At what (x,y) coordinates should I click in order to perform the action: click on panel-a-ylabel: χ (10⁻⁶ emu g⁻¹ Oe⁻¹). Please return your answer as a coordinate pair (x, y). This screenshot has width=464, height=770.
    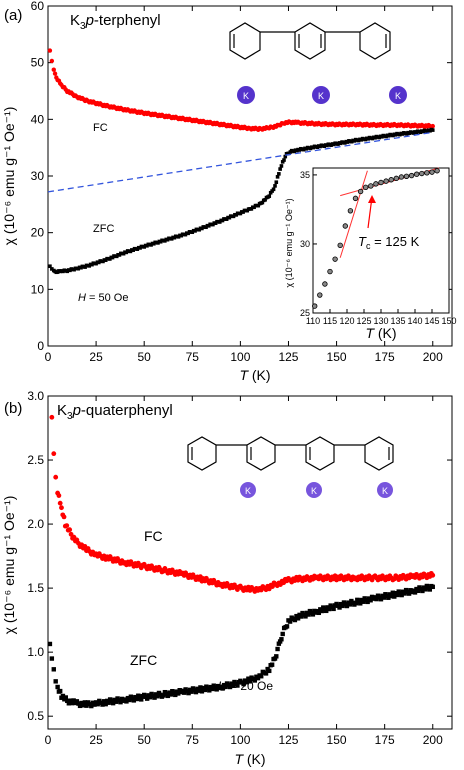
    Looking at the image, I should click on (9, 176).